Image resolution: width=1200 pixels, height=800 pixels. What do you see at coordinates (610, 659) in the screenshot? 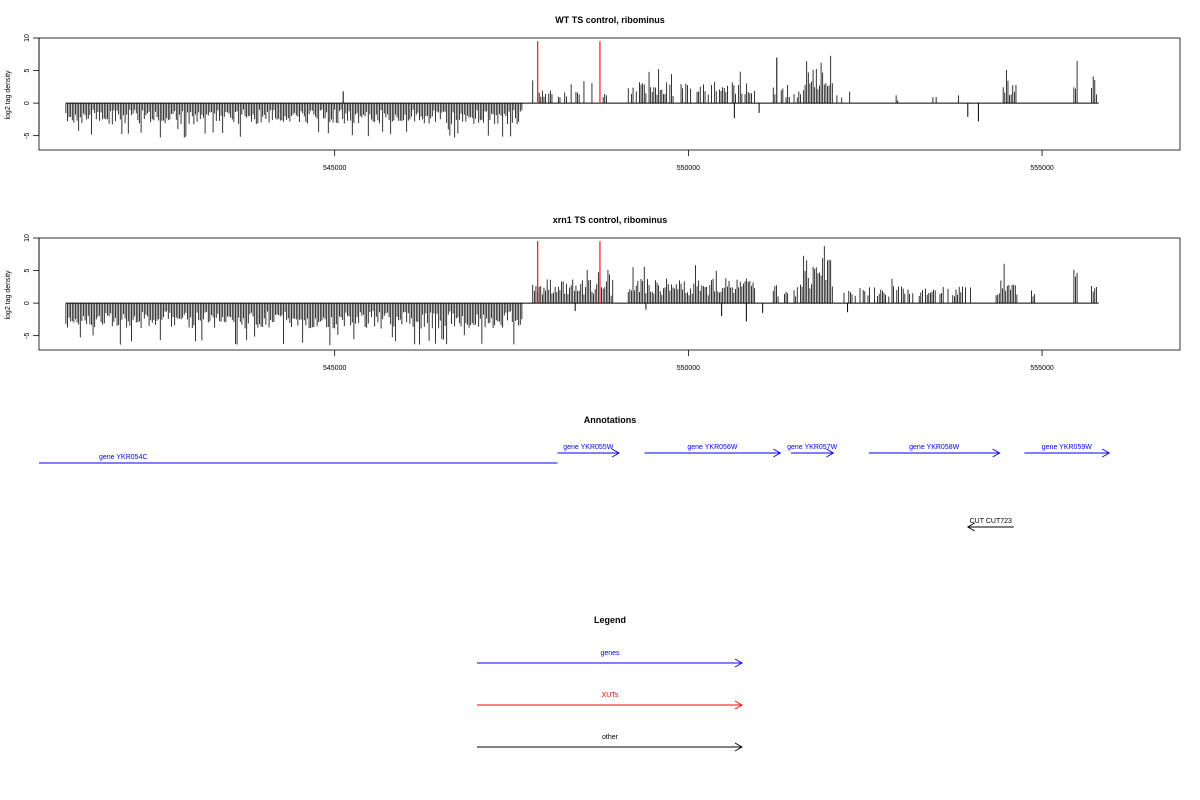
I see `legend-item-gene: genes` at bounding box center [610, 659].